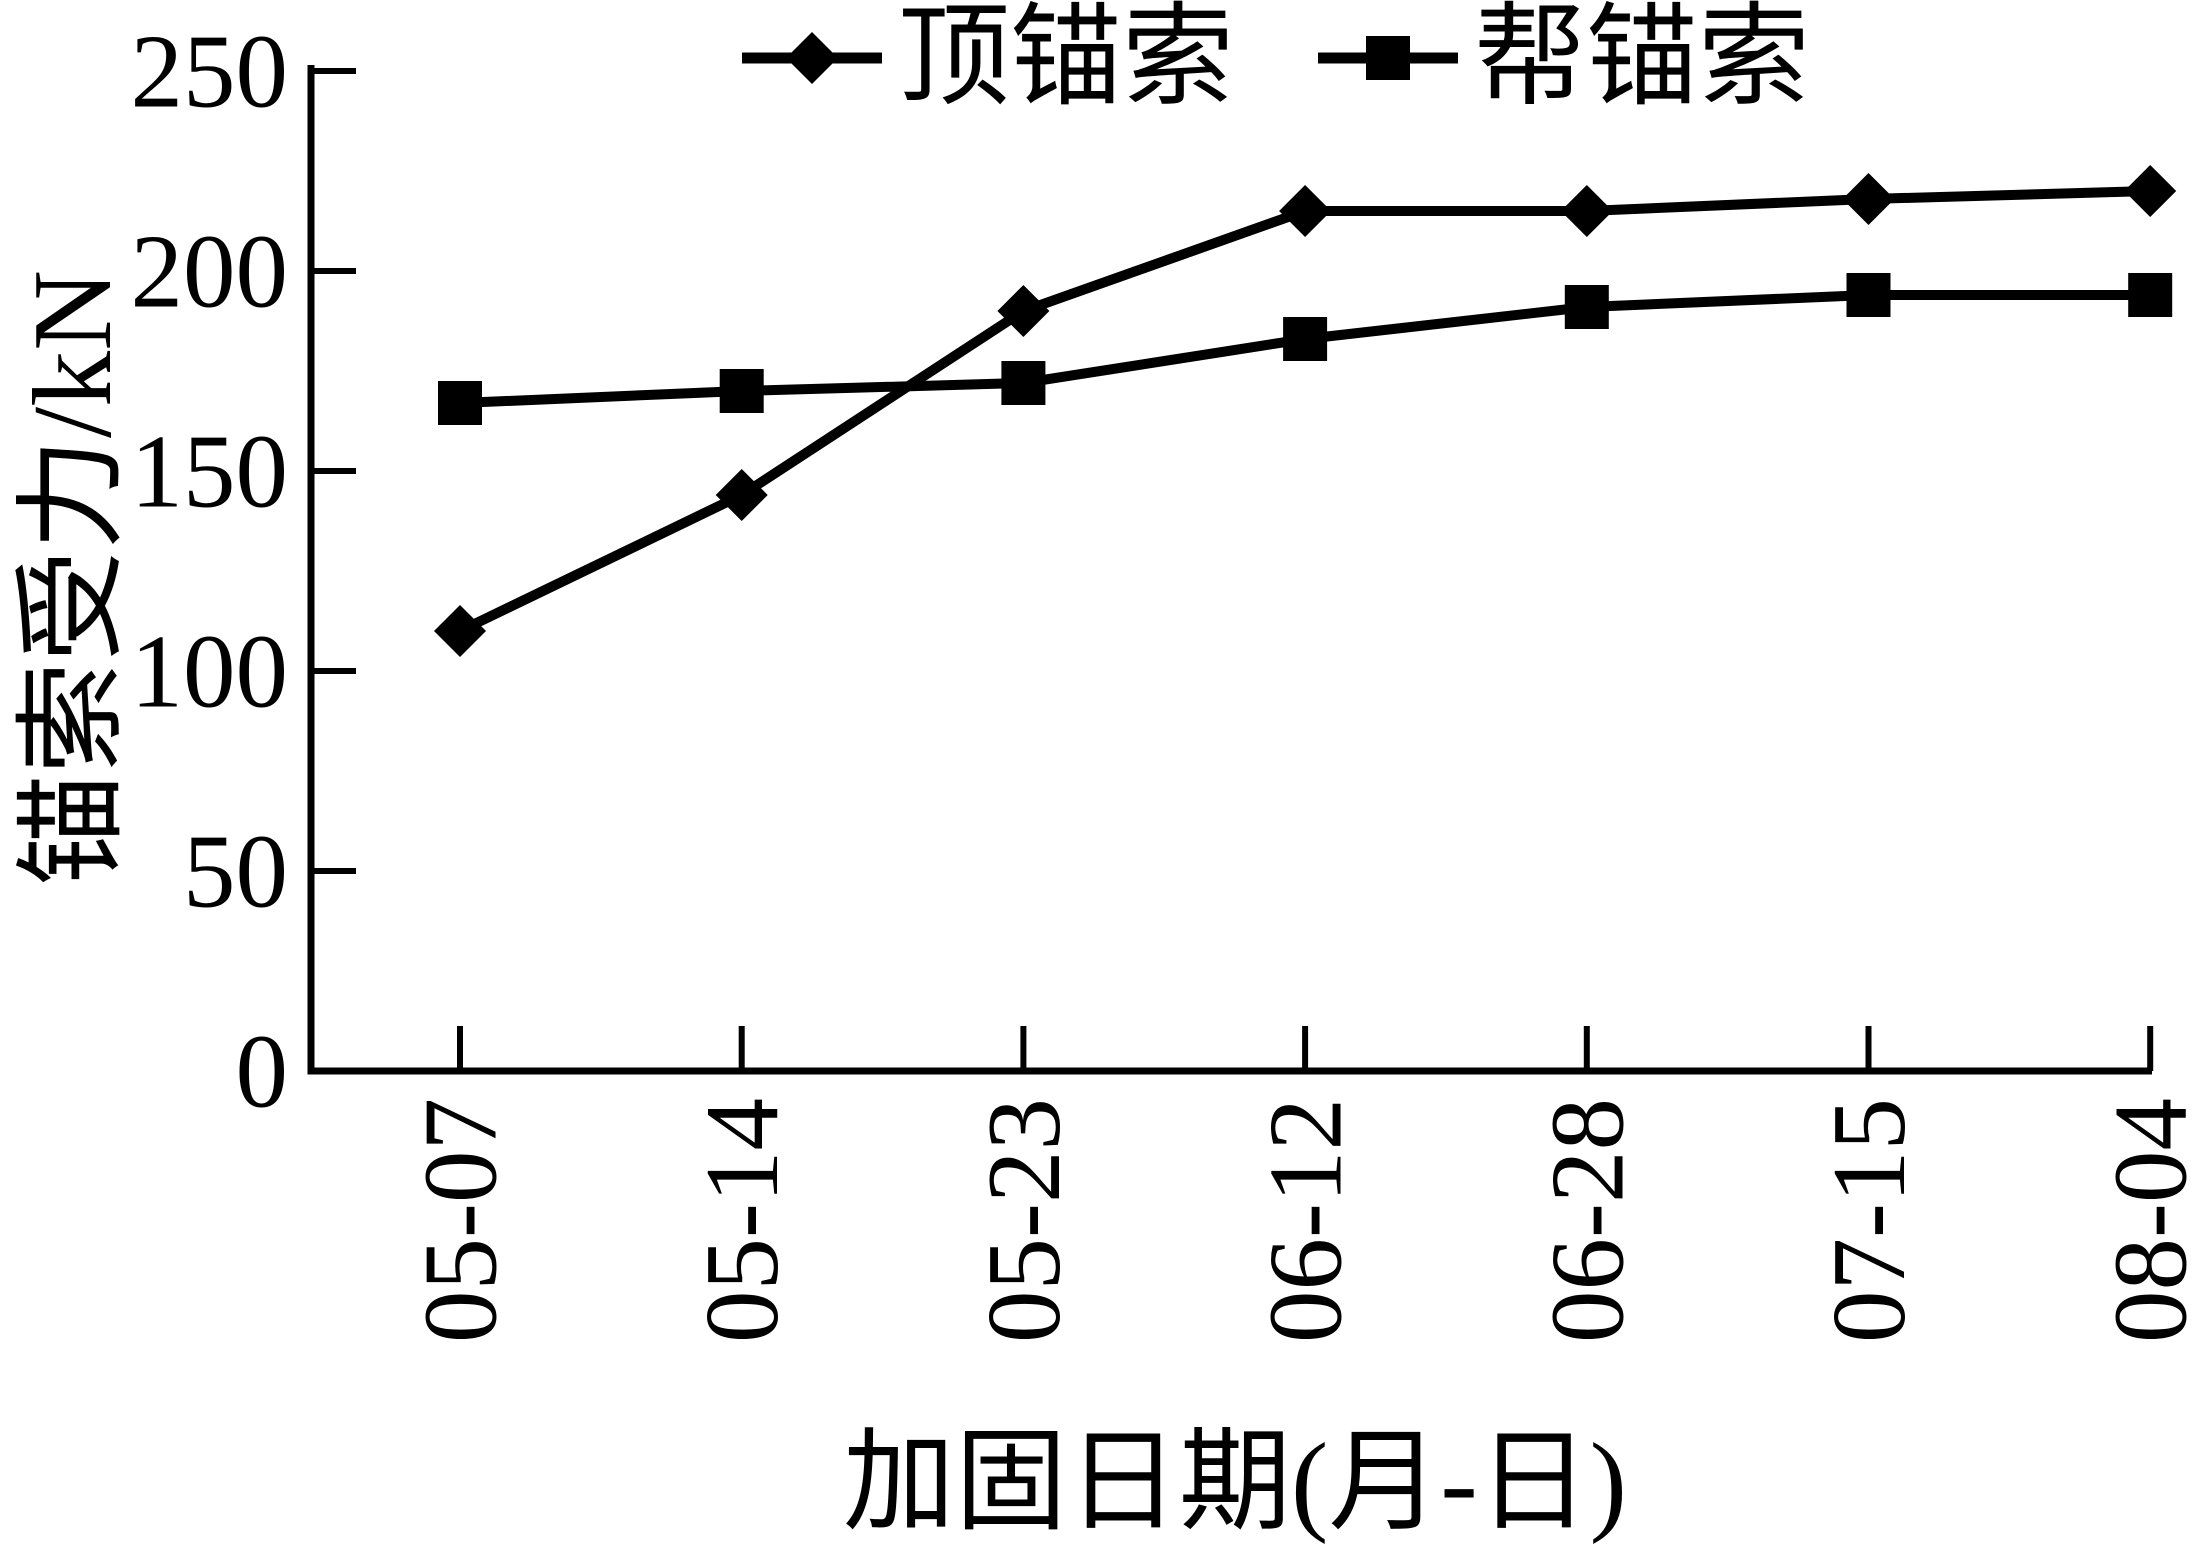  What do you see at coordinates (460, 1220) in the screenshot?
I see `x-tick-label: 05-07` at bounding box center [460, 1220].